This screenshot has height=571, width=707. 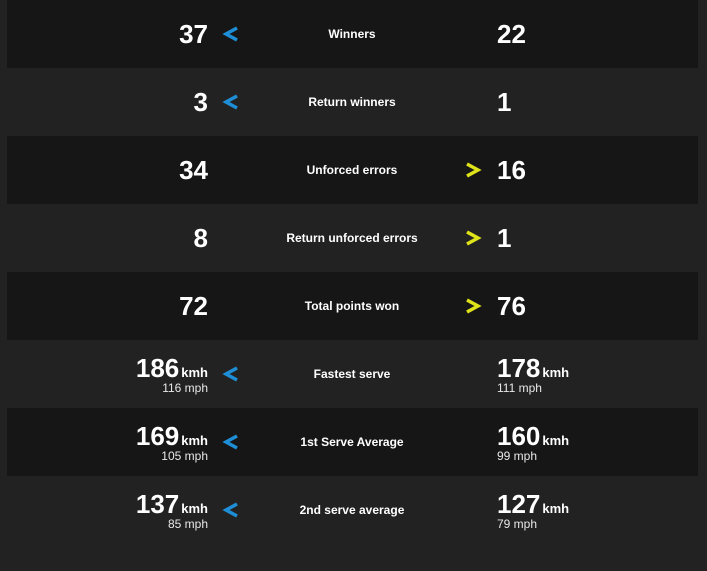 I want to click on right-player-value: 16, so click(x=511, y=170).